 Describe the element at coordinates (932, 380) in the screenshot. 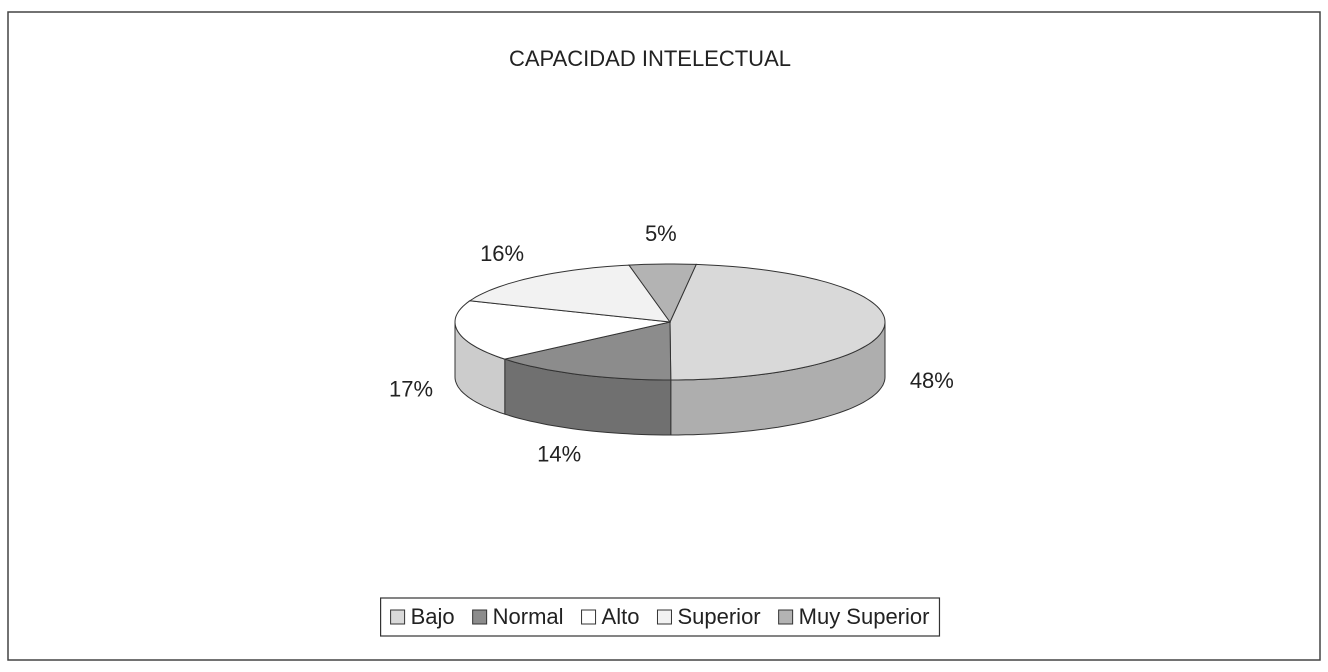

I see `data-label: 48%` at that location.